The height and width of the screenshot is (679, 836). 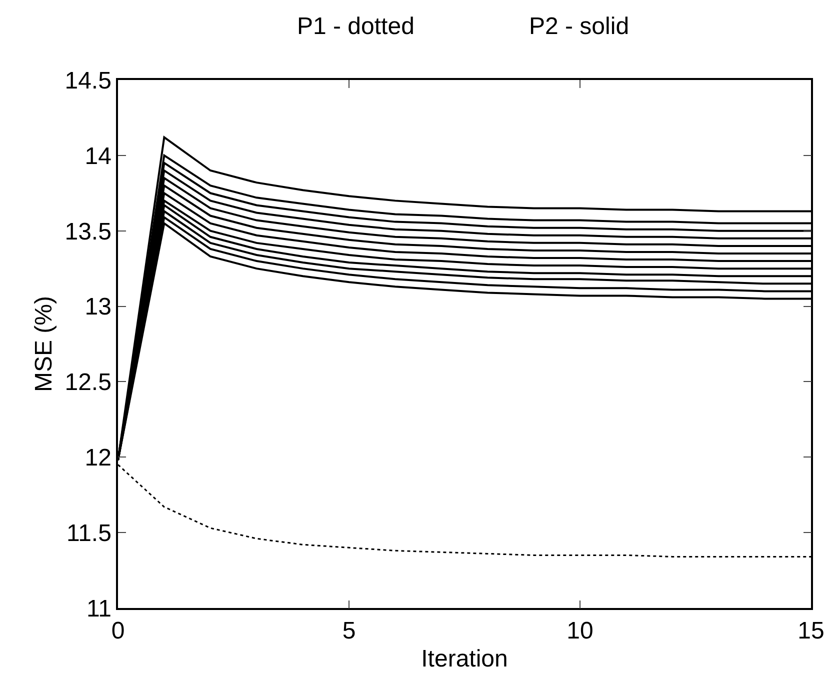 What do you see at coordinates (349, 631) in the screenshot?
I see `x-tick-label: 5` at bounding box center [349, 631].